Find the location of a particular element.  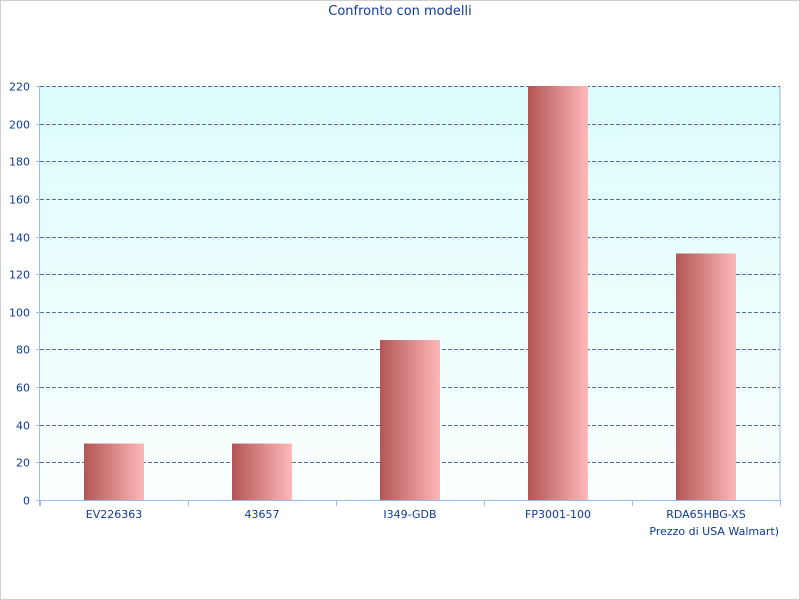

y-tick-label: 180 is located at coordinates (19, 162).